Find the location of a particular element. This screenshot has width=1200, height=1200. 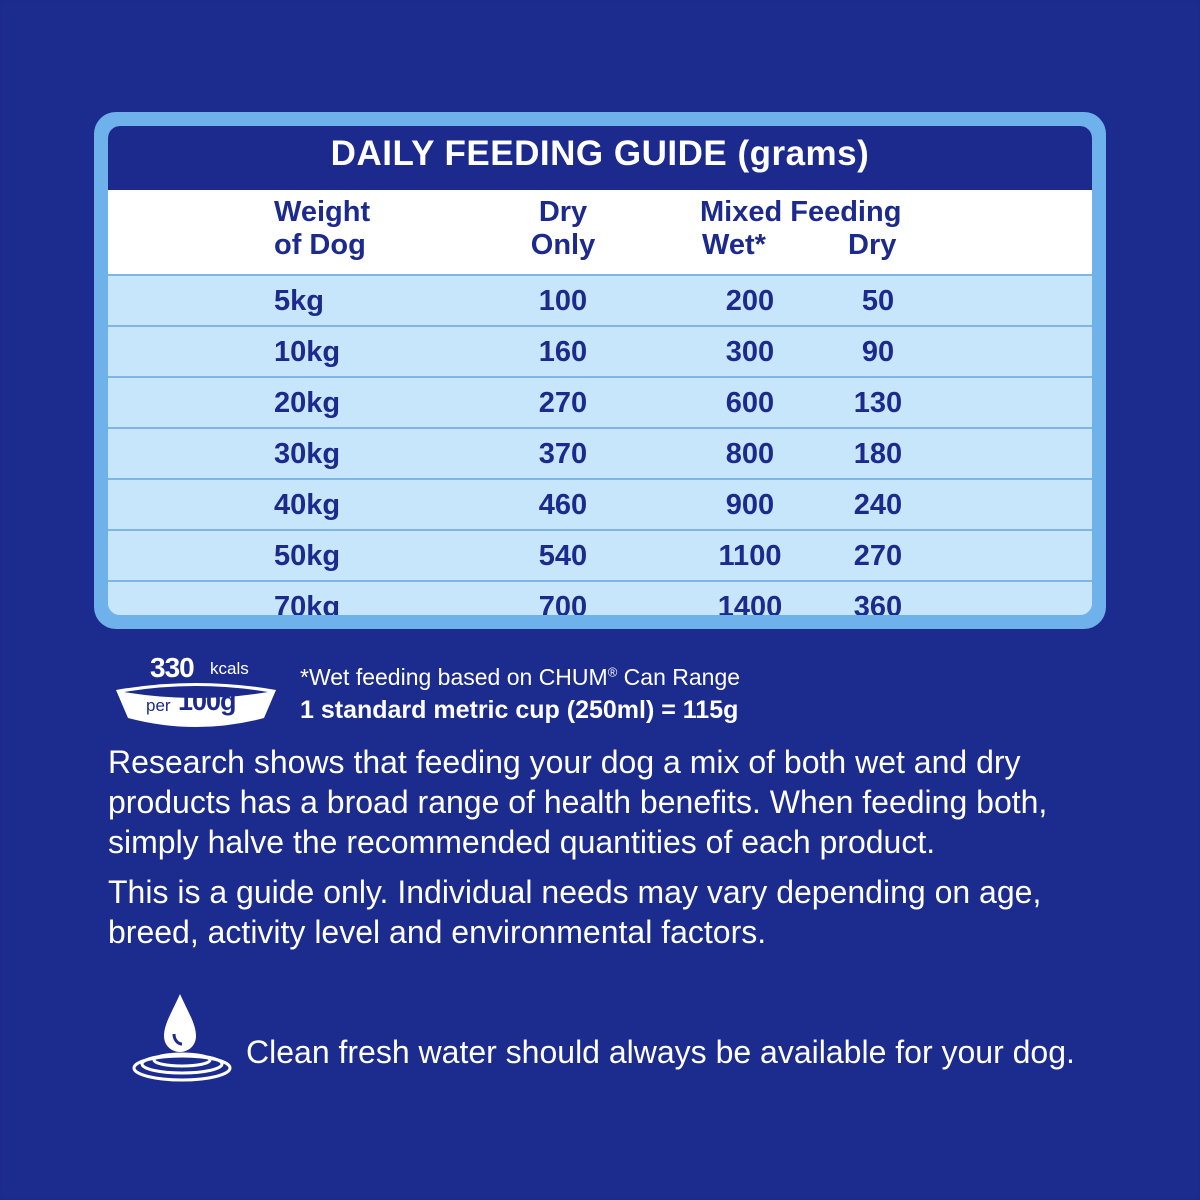

cell-dry: 360 is located at coordinates (878, 603).